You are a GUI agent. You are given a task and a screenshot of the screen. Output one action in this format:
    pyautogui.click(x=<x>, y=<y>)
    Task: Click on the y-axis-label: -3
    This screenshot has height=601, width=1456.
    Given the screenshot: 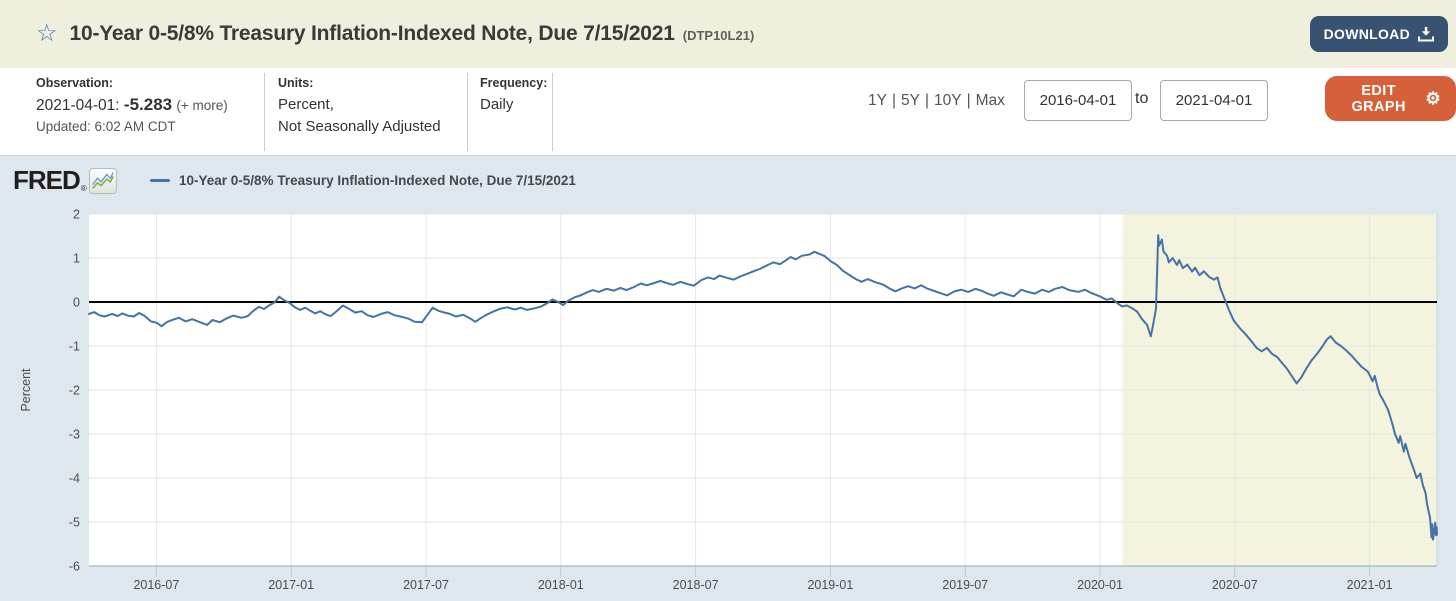 What is the action you would take?
    pyautogui.click(x=74, y=435)
    